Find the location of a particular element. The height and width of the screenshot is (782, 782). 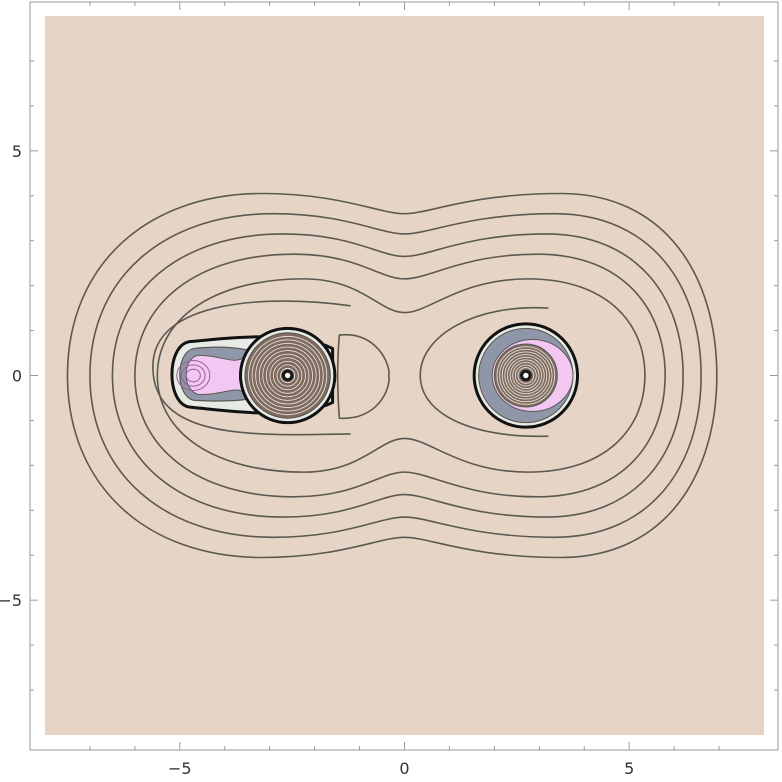

x-tick-label: 5 is located at coordinates (629, 768).